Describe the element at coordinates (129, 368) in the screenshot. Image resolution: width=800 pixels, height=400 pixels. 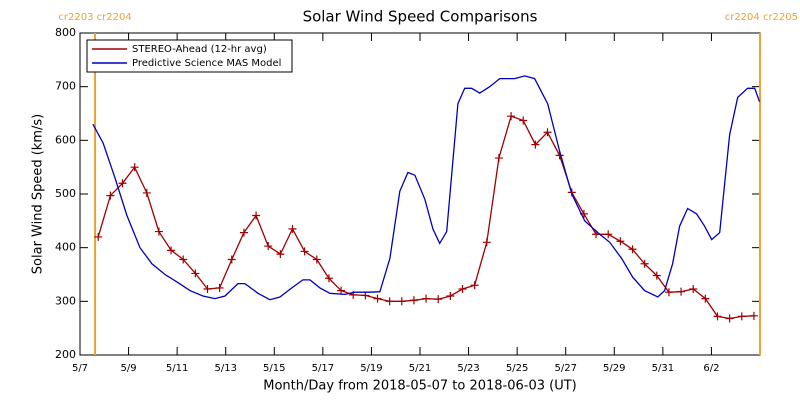
I see `x-tick-label: 5/9` at that location.